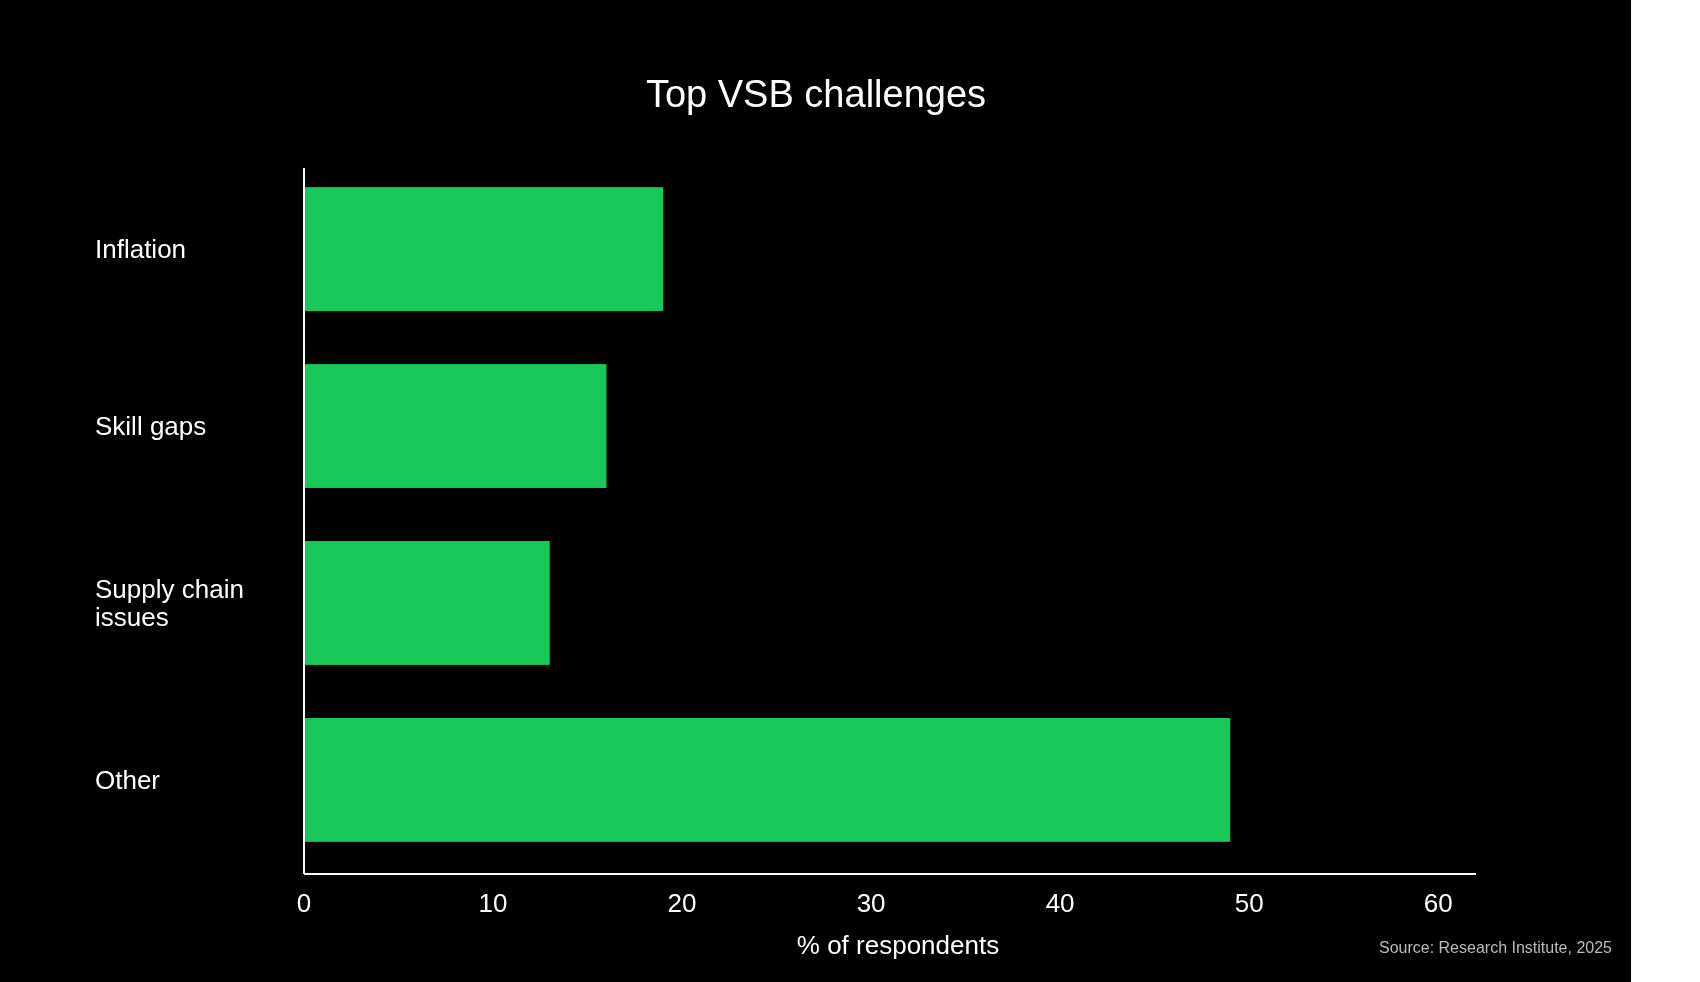 Image resolution: width=1700 pixels, height=982 pixels. I want to click on x-tick-label: 20, so click(682, 903).